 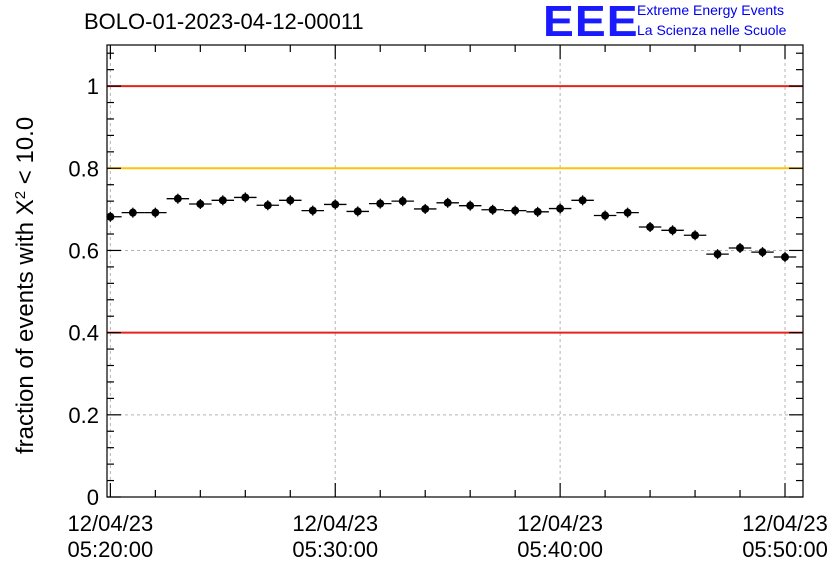 I want to click on eee-logo: EEE, so click(x=591, y=23).